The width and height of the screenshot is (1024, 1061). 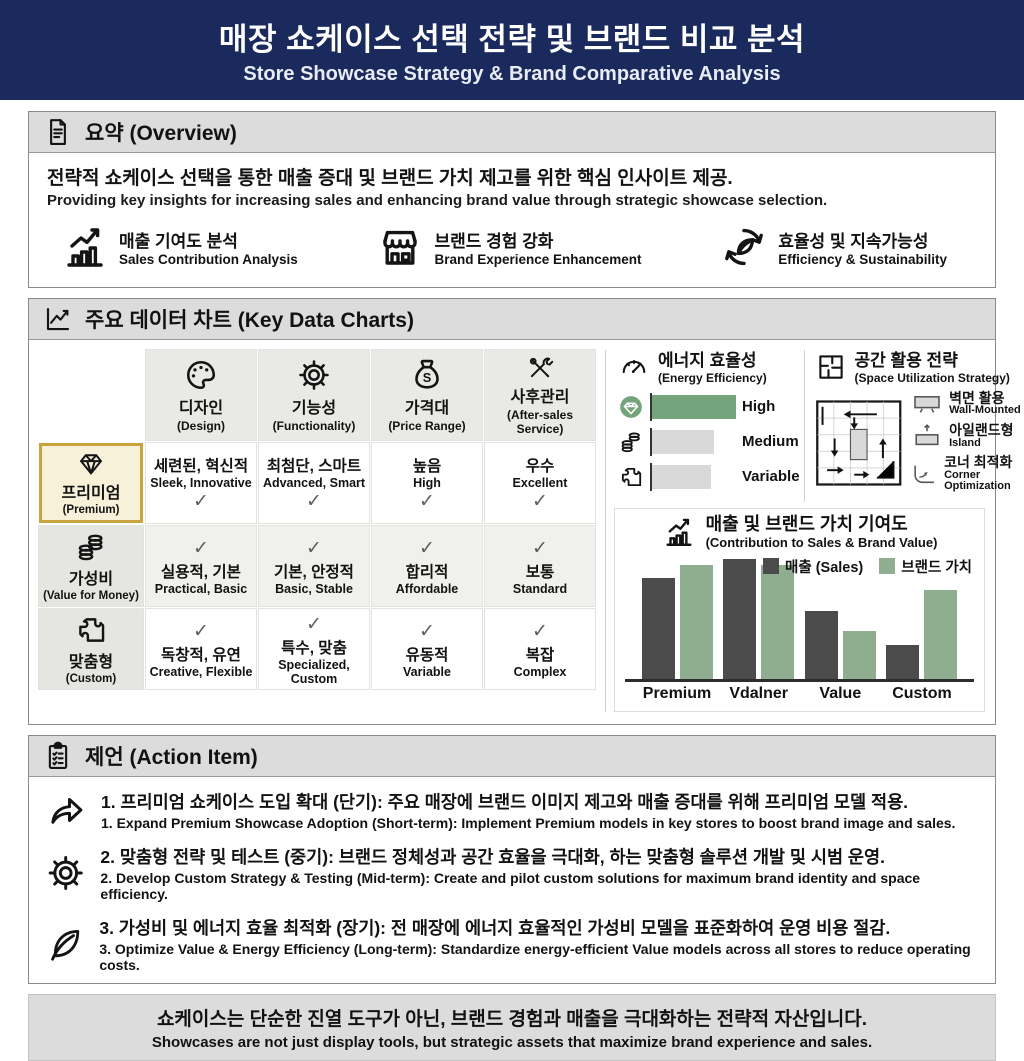 I want to click on legend-wall-mounted: 벽면 활용 Wall-Mounted, so click(x=968, y=403).